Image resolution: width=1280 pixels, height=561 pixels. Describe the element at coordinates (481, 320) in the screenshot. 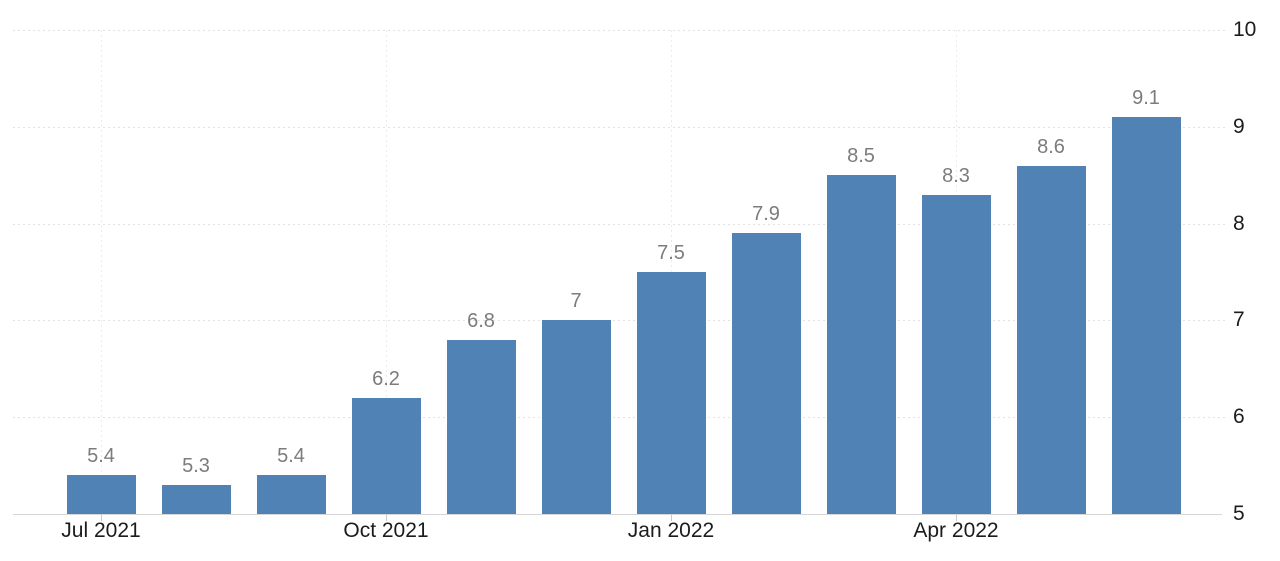

I see `bar-value-label: 6.8` at that location.